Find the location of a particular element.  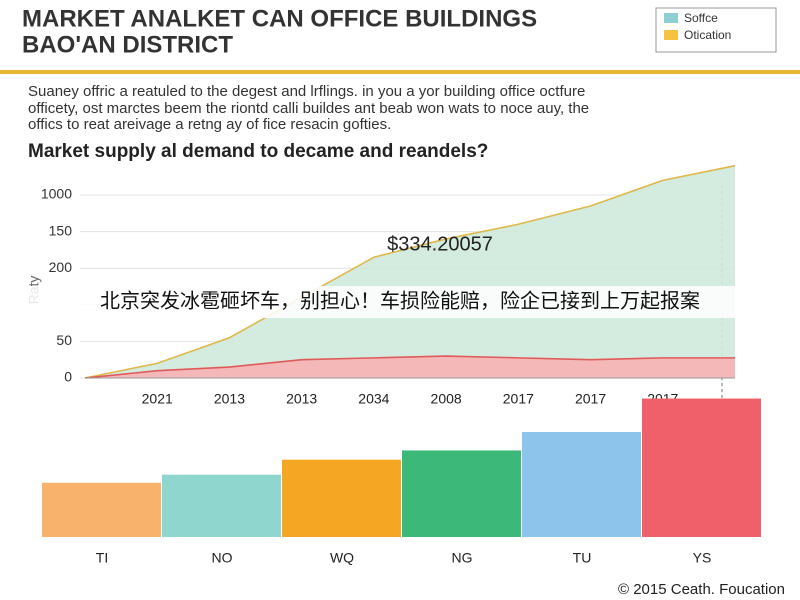

overlay-caption: 北京突发冰雹砸坏车，别担心！车损险能赔，险企已接到上万起报案 is located at coordinates (400, 300).